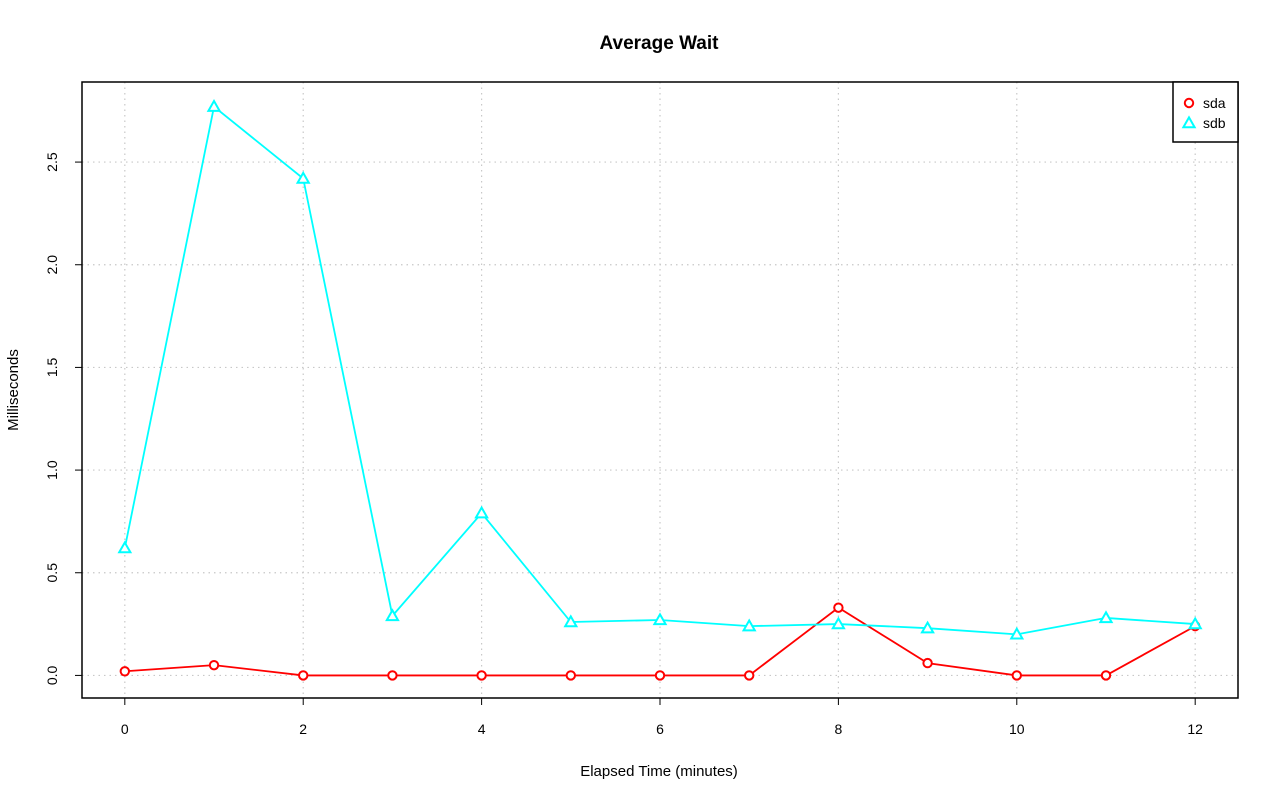 The width and height of the screenshot is (1280, 801). What do you see at coordinates (303, 729) in the screenshot?
I see `x-tick-label: 2` at bounding box center [303, 729].